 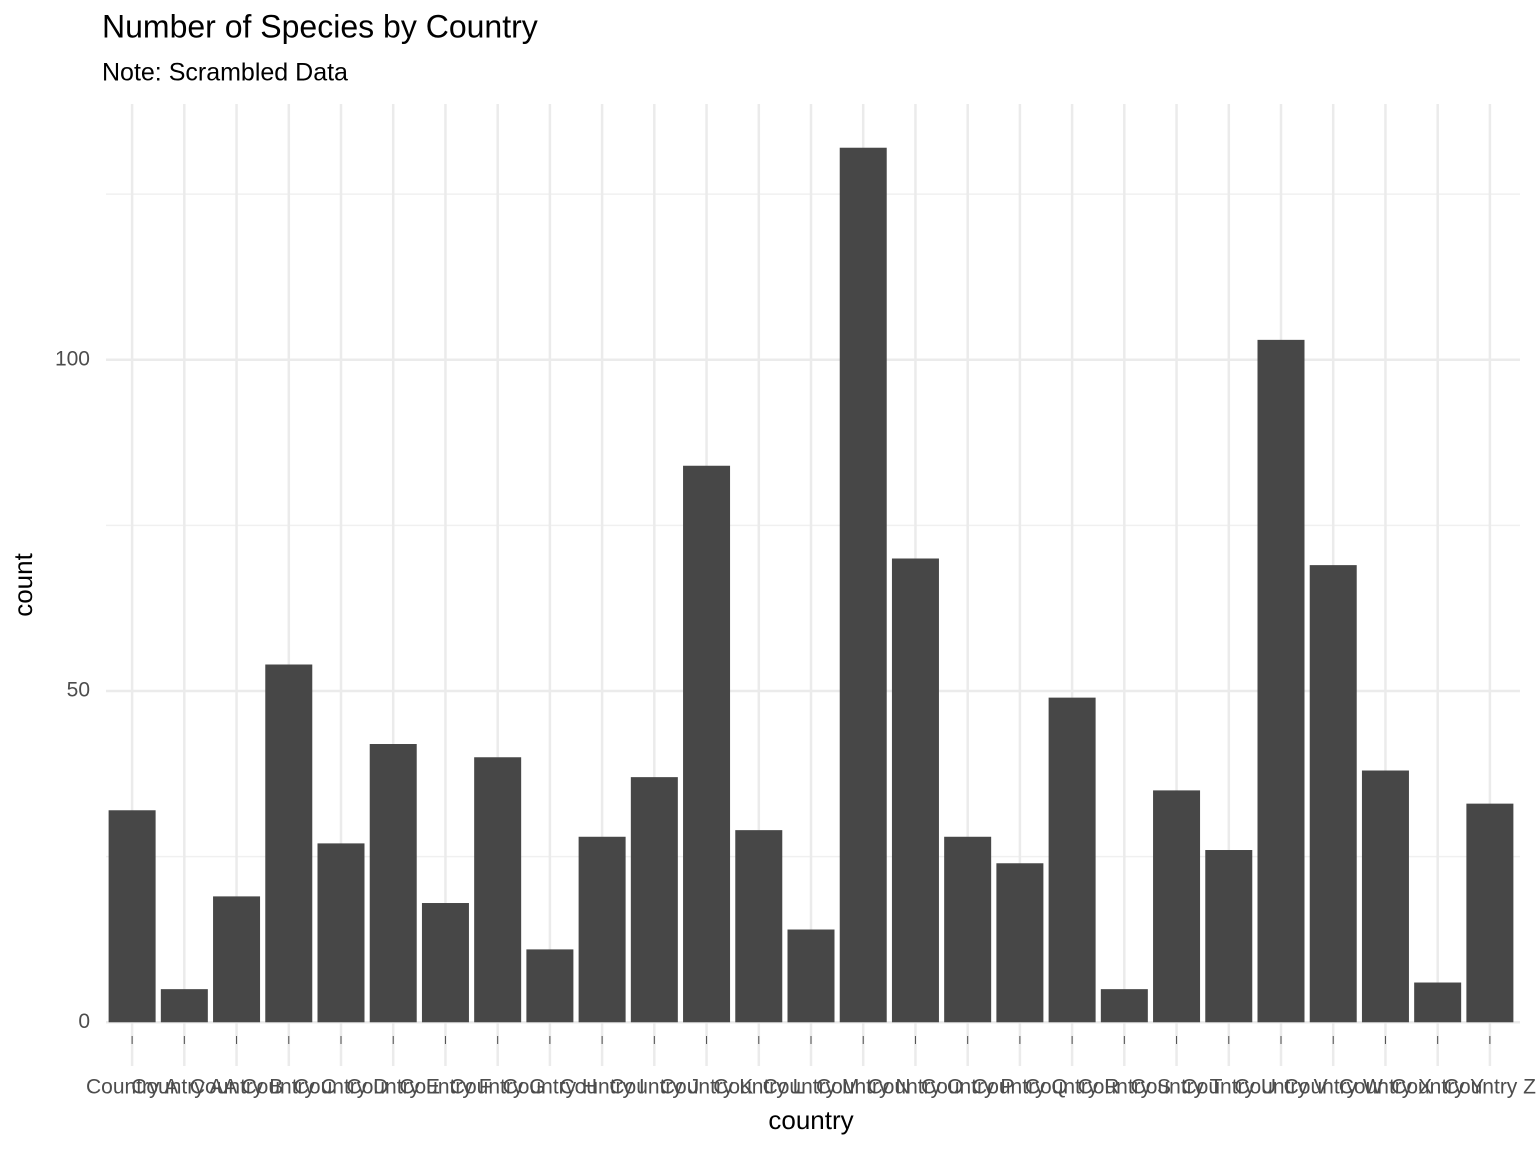 I want to click on chart-title: Number of Species by Country, so click(x=320, y=26).